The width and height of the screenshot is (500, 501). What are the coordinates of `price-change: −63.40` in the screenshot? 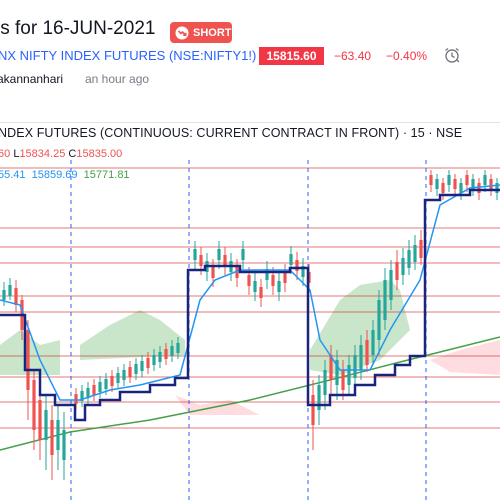 It's located at (353, 56).